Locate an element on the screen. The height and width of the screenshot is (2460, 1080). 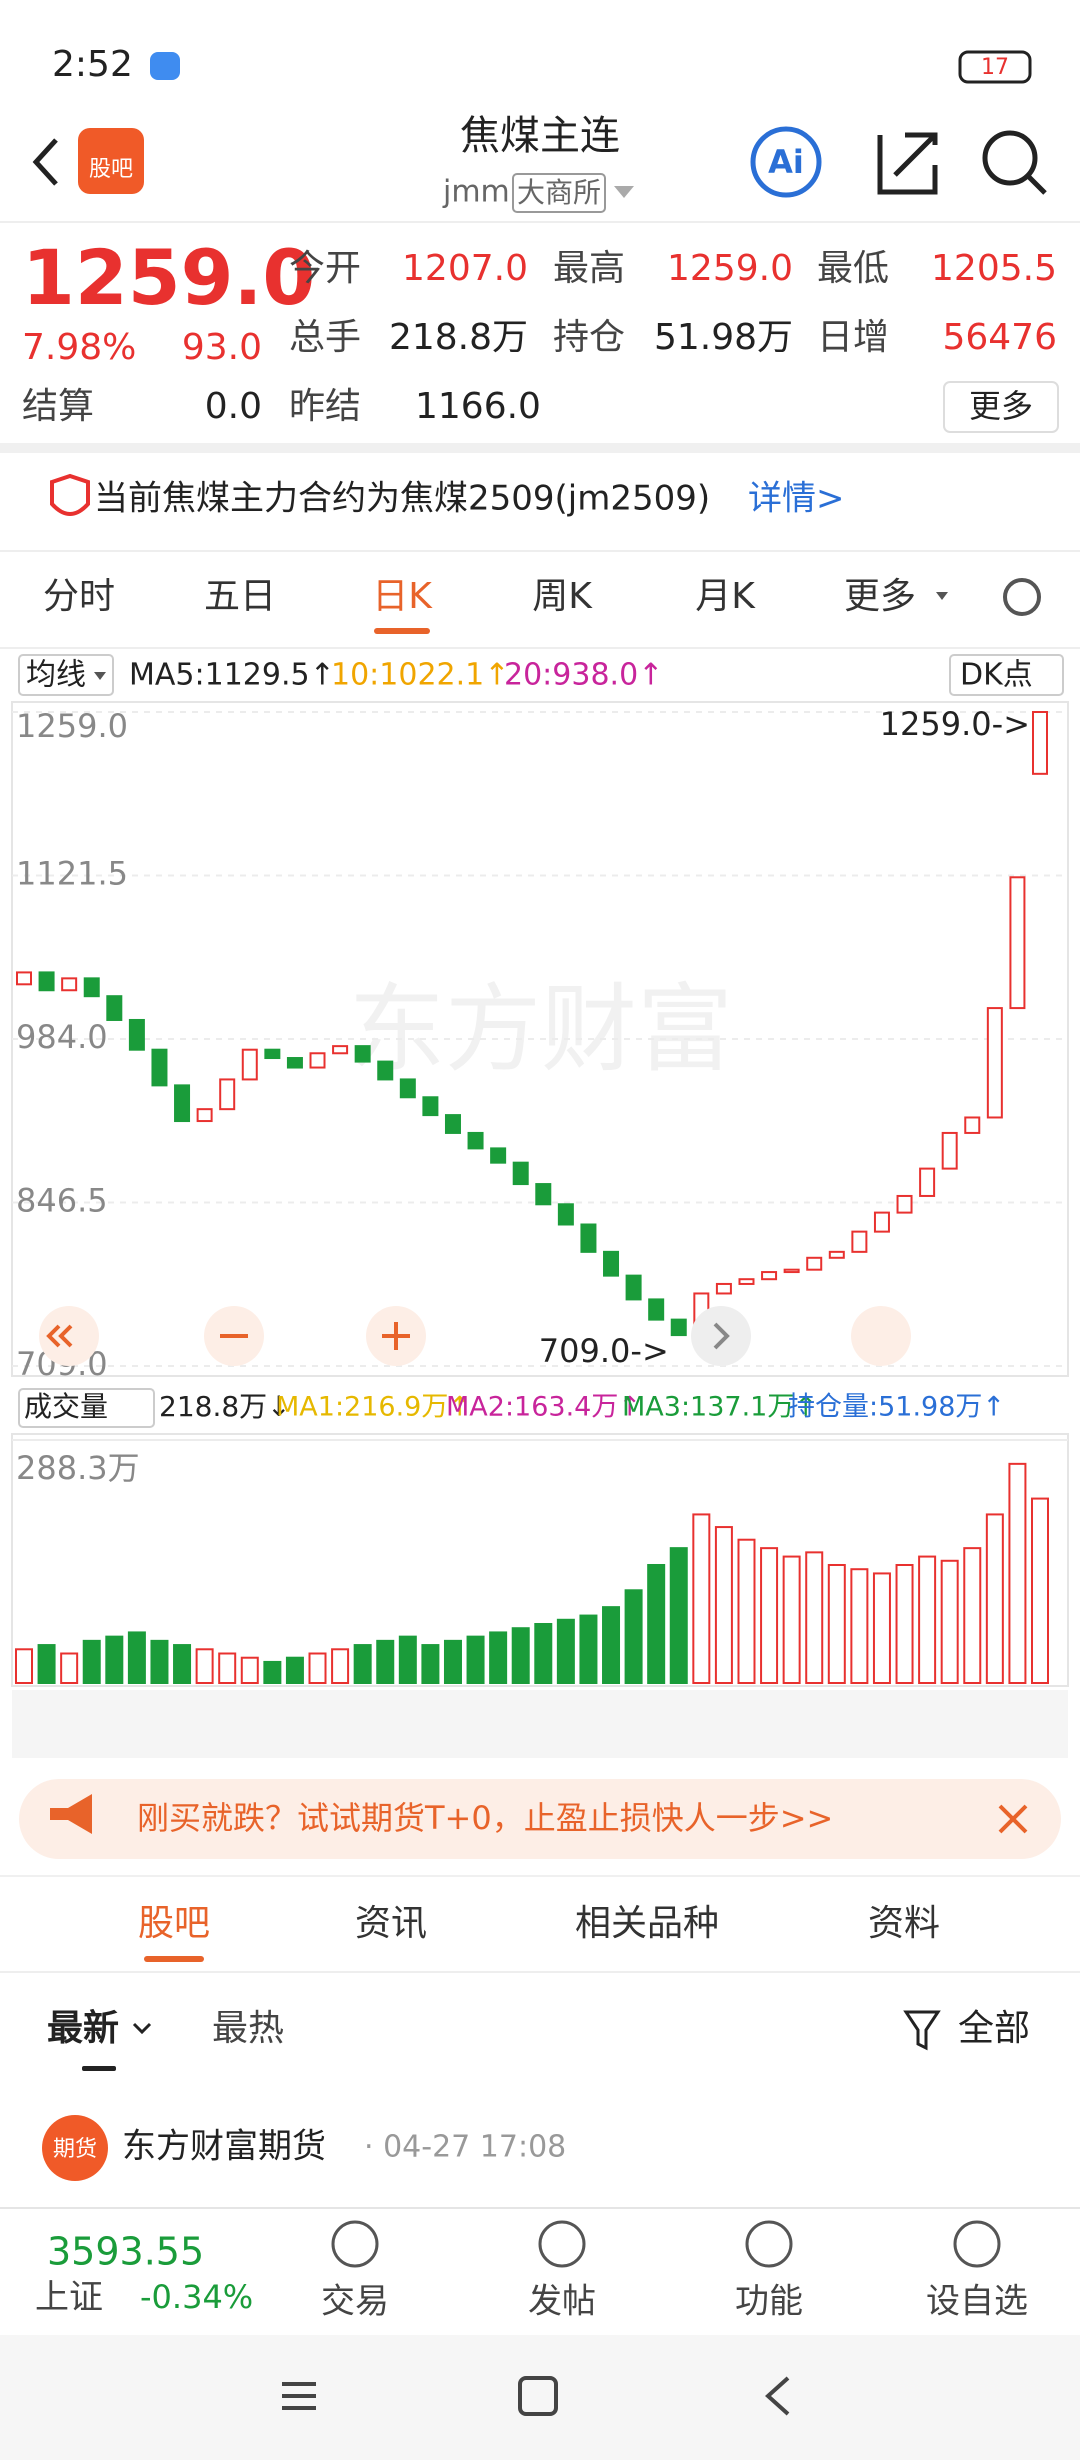
ma-selector is located at coordinates (66, 675).